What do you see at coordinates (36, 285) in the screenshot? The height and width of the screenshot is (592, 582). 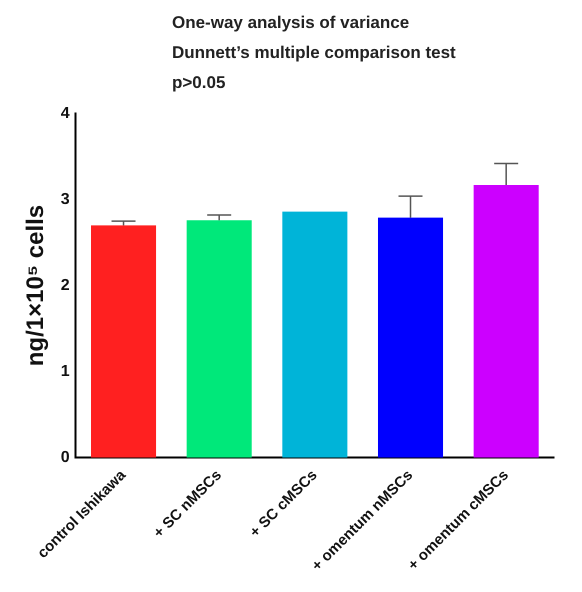 I see `y-axis-title: ng/1×10⁵ cells` at bounding box center [36, 285].